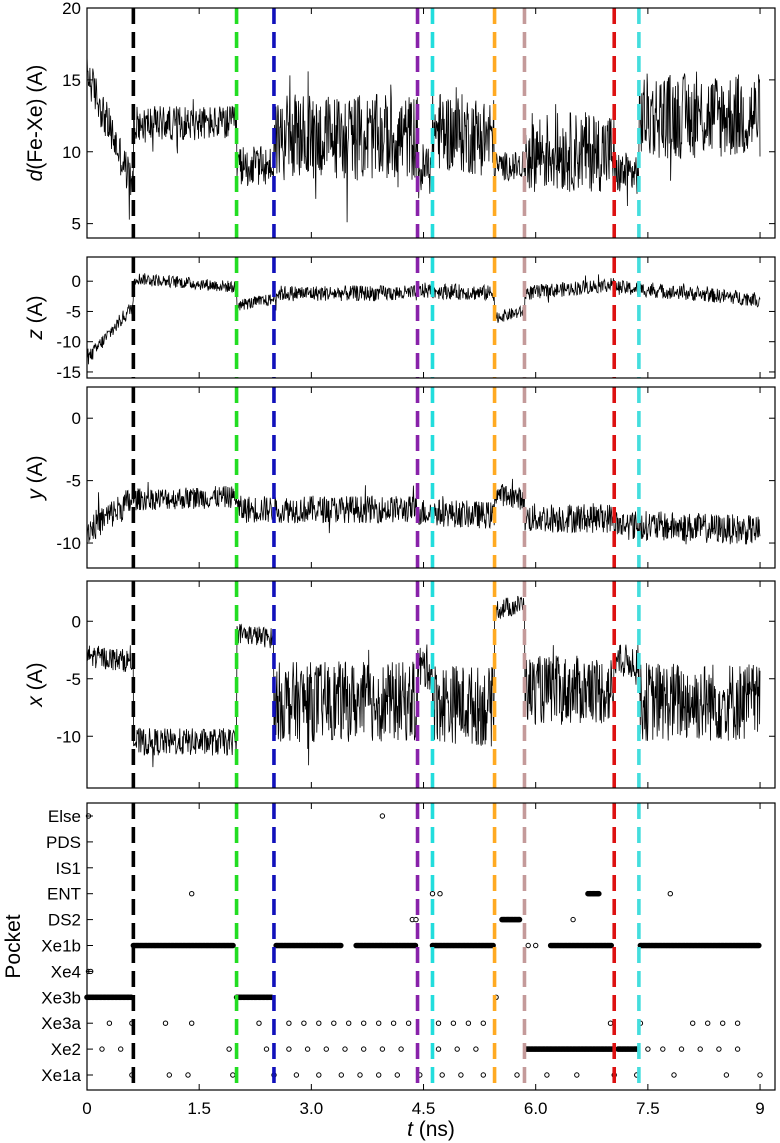  I want to click on x-tick-label-3: 4.5, so click(424, 1108).